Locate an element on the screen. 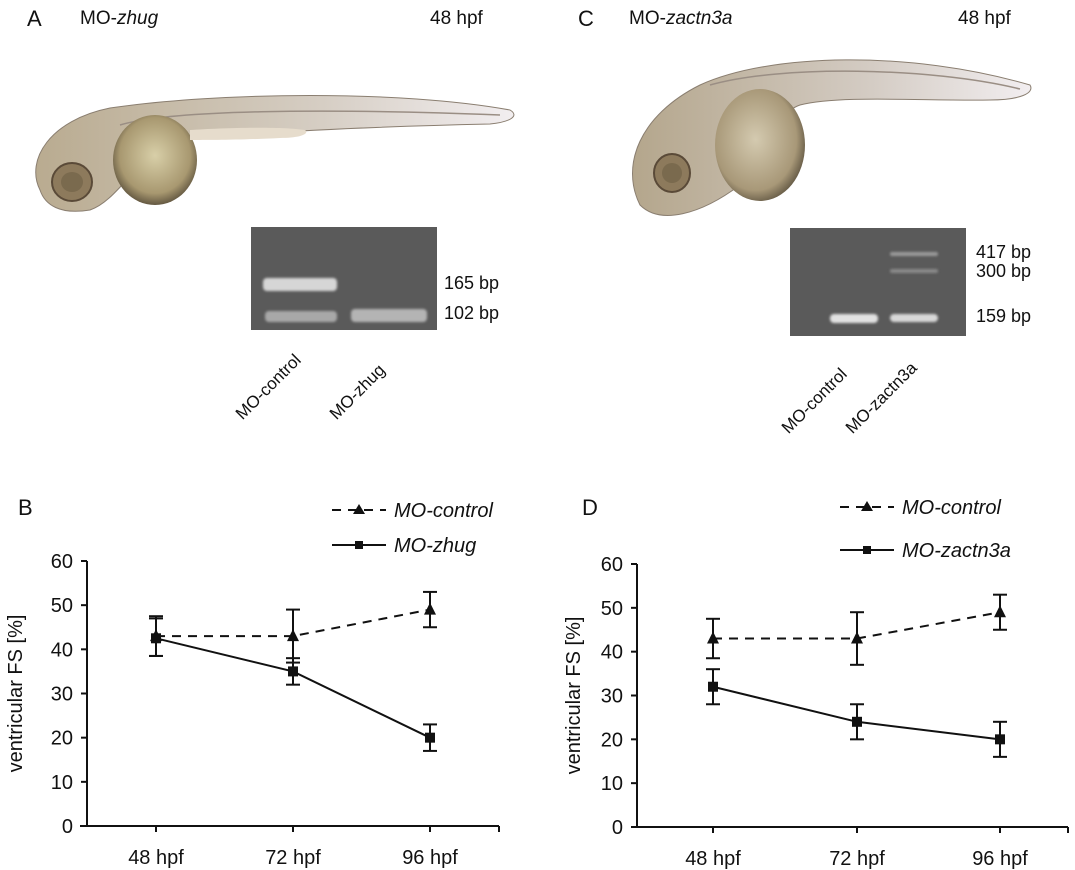 This screenshot has width=1075, height=870. panel-letter-d: D is located at coordinates (590, 507).